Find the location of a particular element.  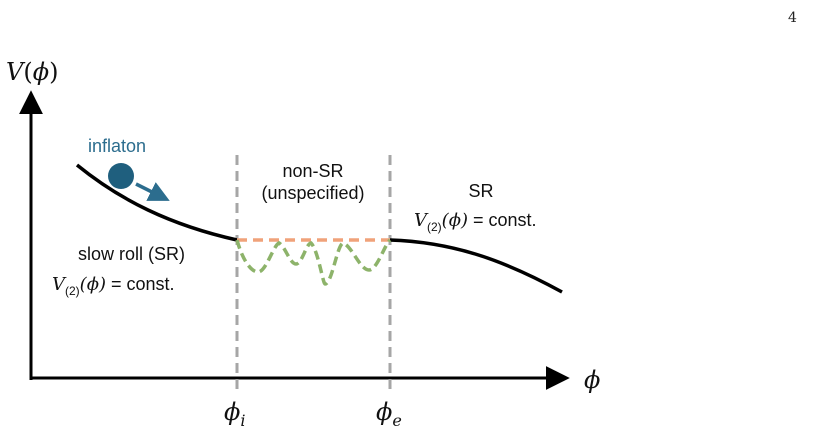

slow-roll-potential: V(2)(ϕ) = const. is located at coordinates (113, 286).